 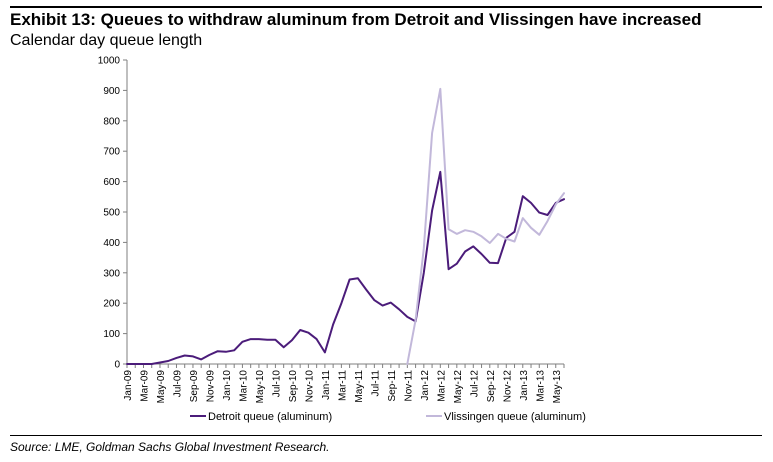 What do you see at coordinates (540, 386) in the screenshot?
I see `x-tick-label: Mar-13` at bounding box center [540, 386].